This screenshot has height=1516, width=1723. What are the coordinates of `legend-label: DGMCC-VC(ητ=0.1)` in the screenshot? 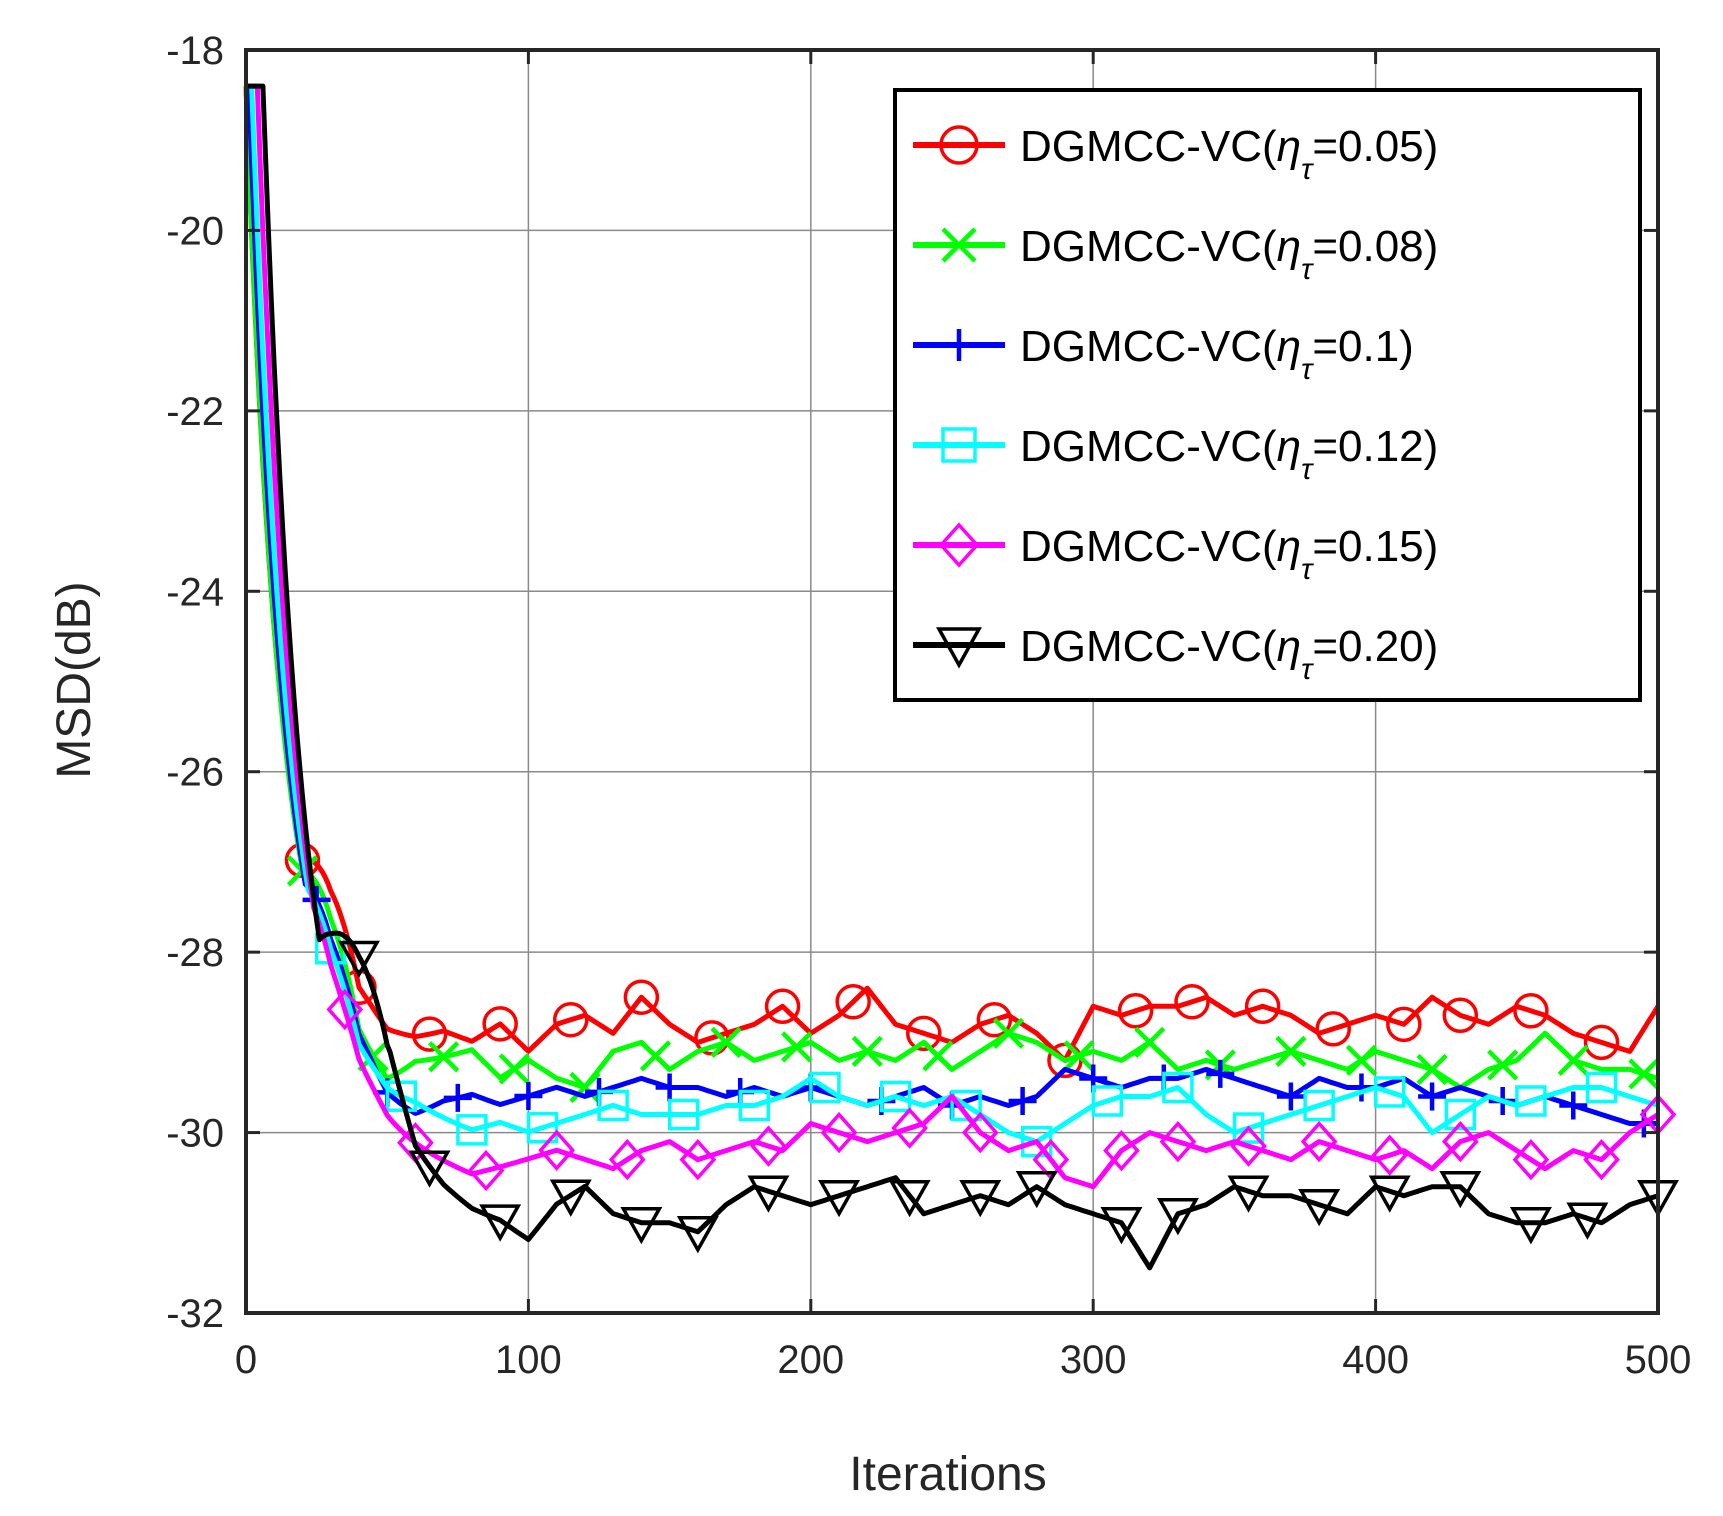 It's located at (1217, 354).